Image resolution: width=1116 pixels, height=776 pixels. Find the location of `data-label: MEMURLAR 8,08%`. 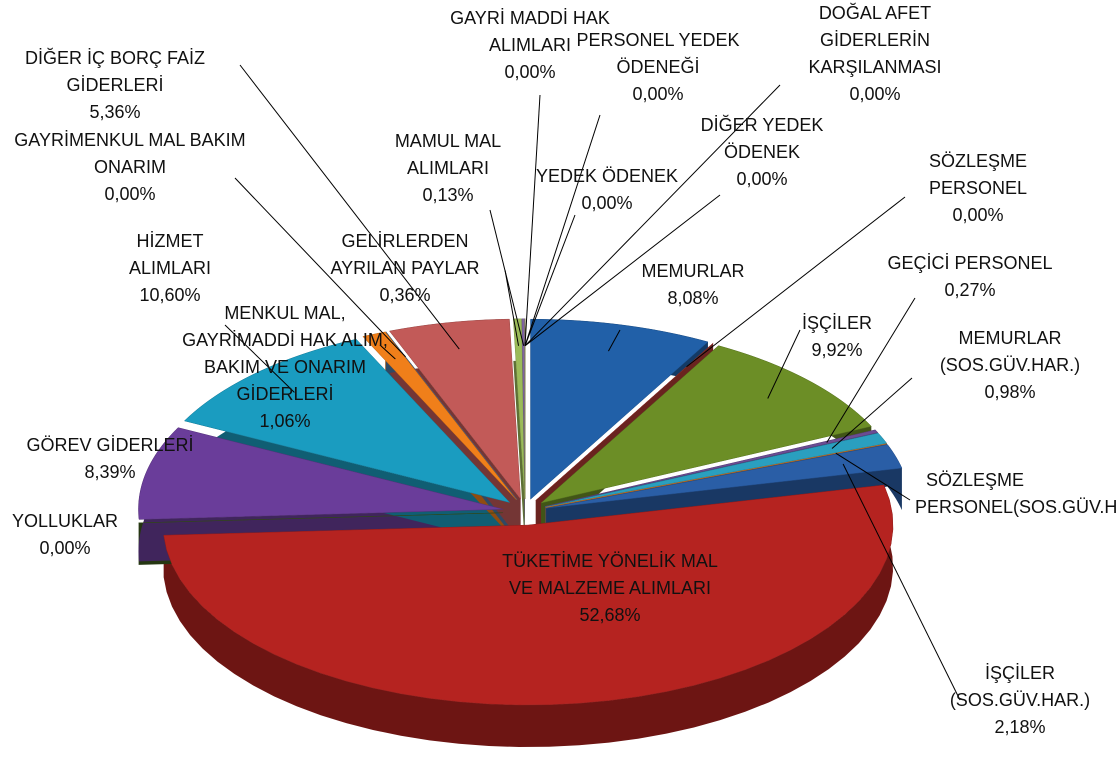

data-label: MEMURLAR 8,08% is located at coordinates (693, 285).